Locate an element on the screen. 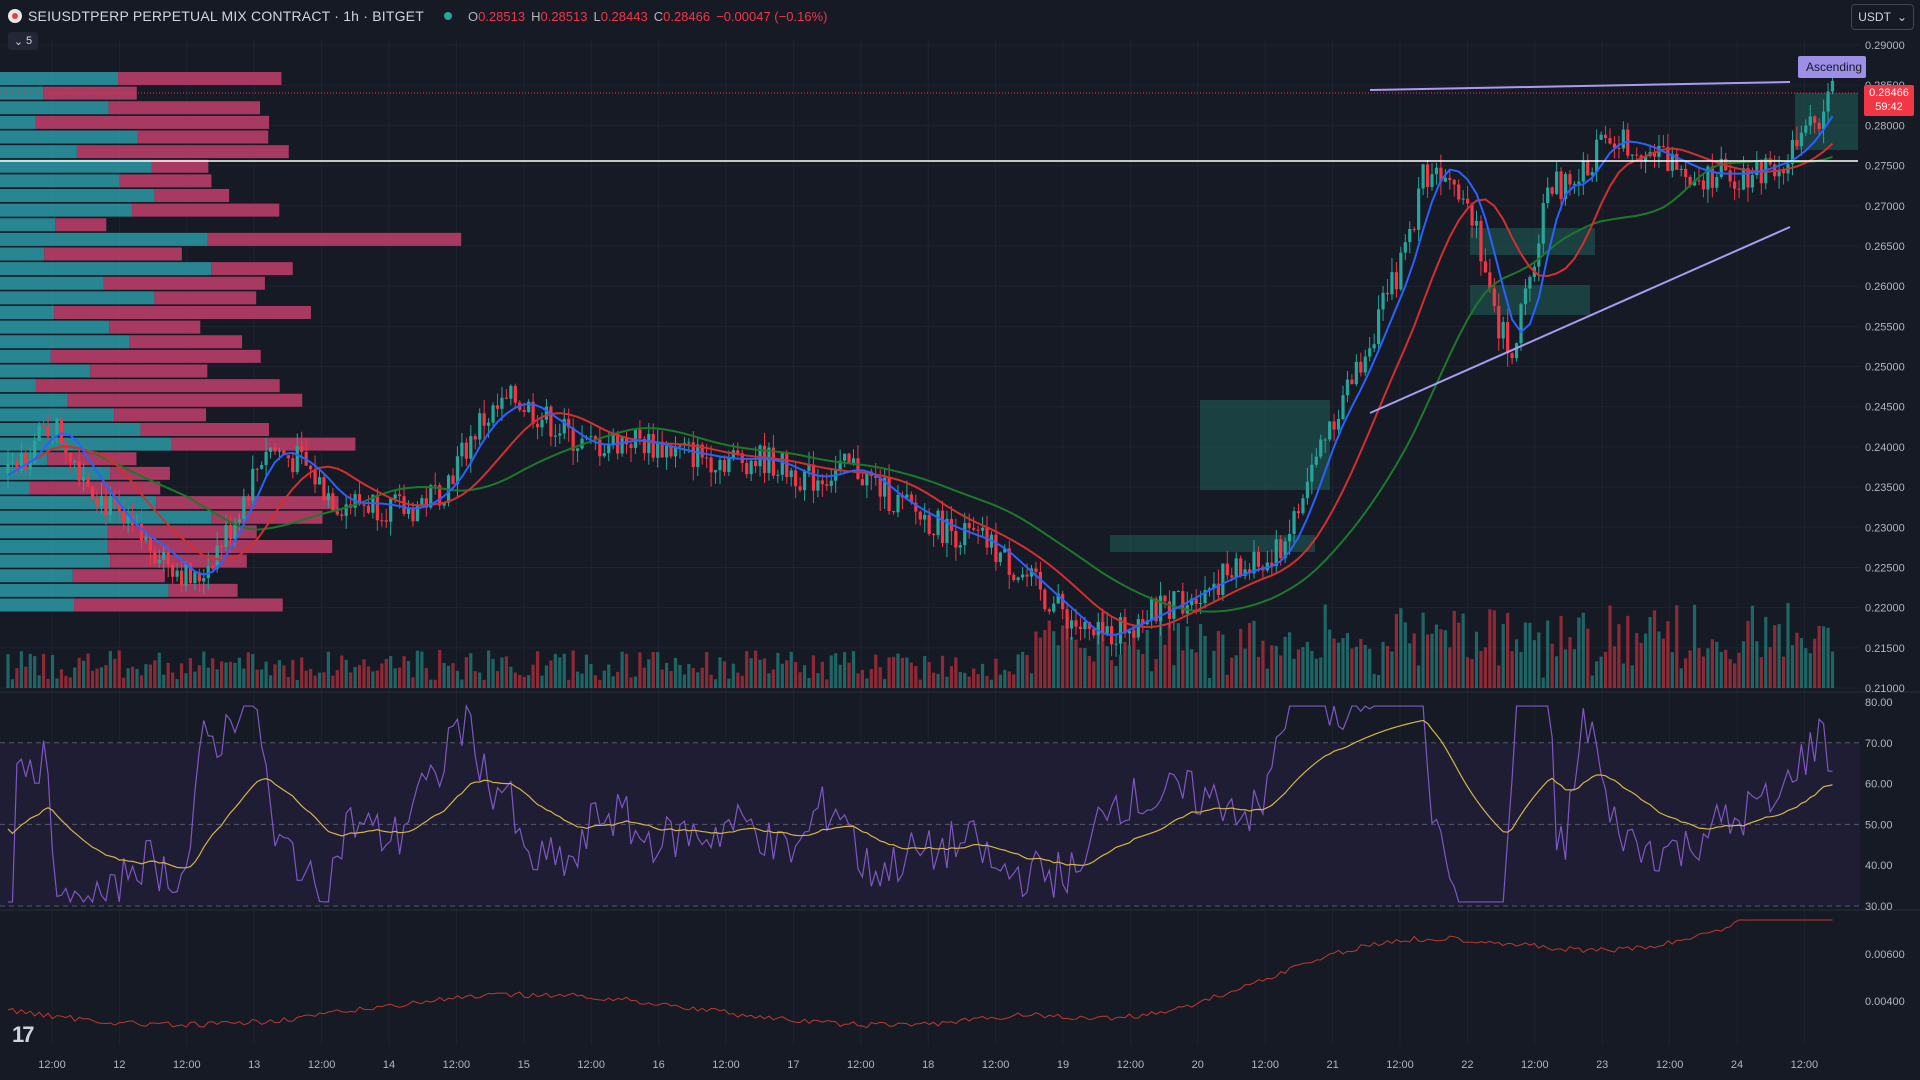 This screenshot has width=1920, height=1080. ohlc-item: O0.28513 is located at coordinates (496, 16).